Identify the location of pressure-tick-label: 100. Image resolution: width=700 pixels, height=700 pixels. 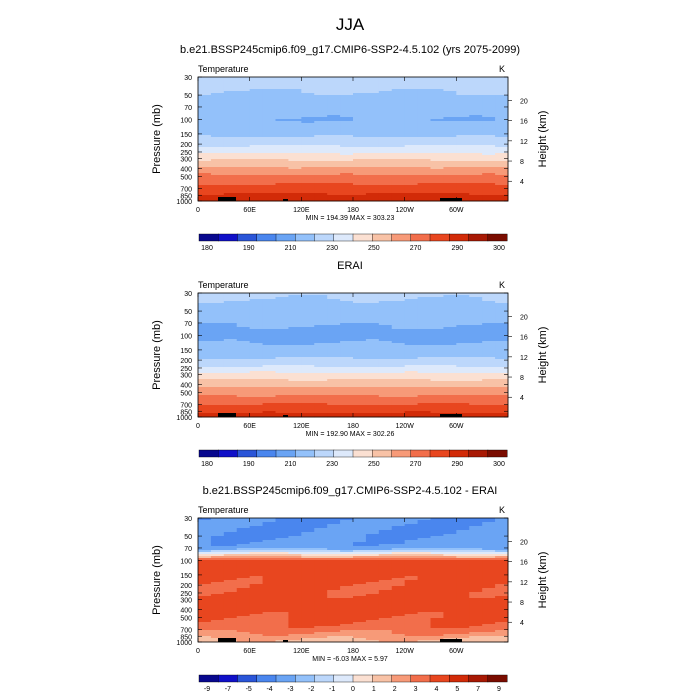
(186, 121).